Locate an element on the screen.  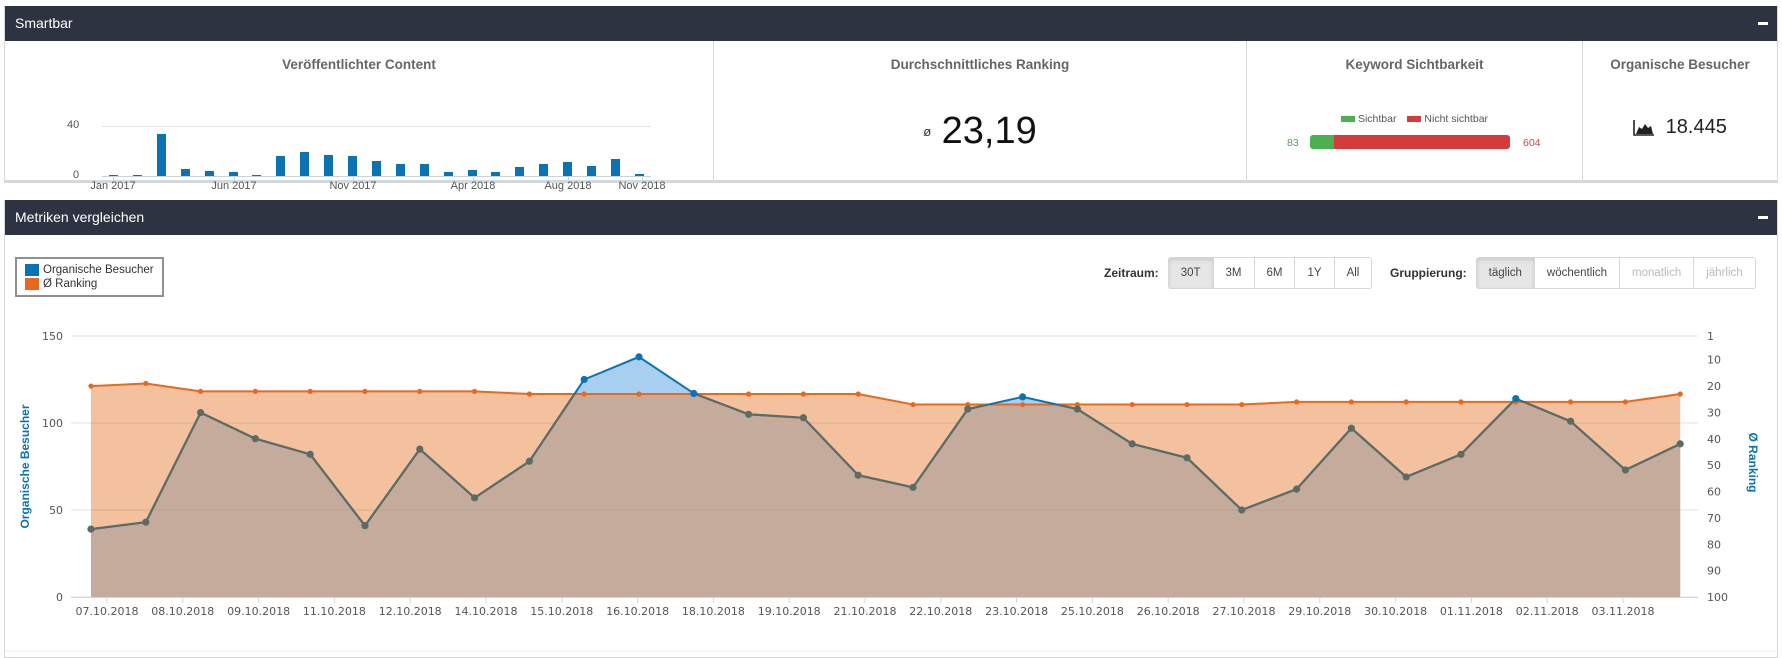
legend-item-not-visible: Nicht sichtbar is located at coordinates (1447, 119).